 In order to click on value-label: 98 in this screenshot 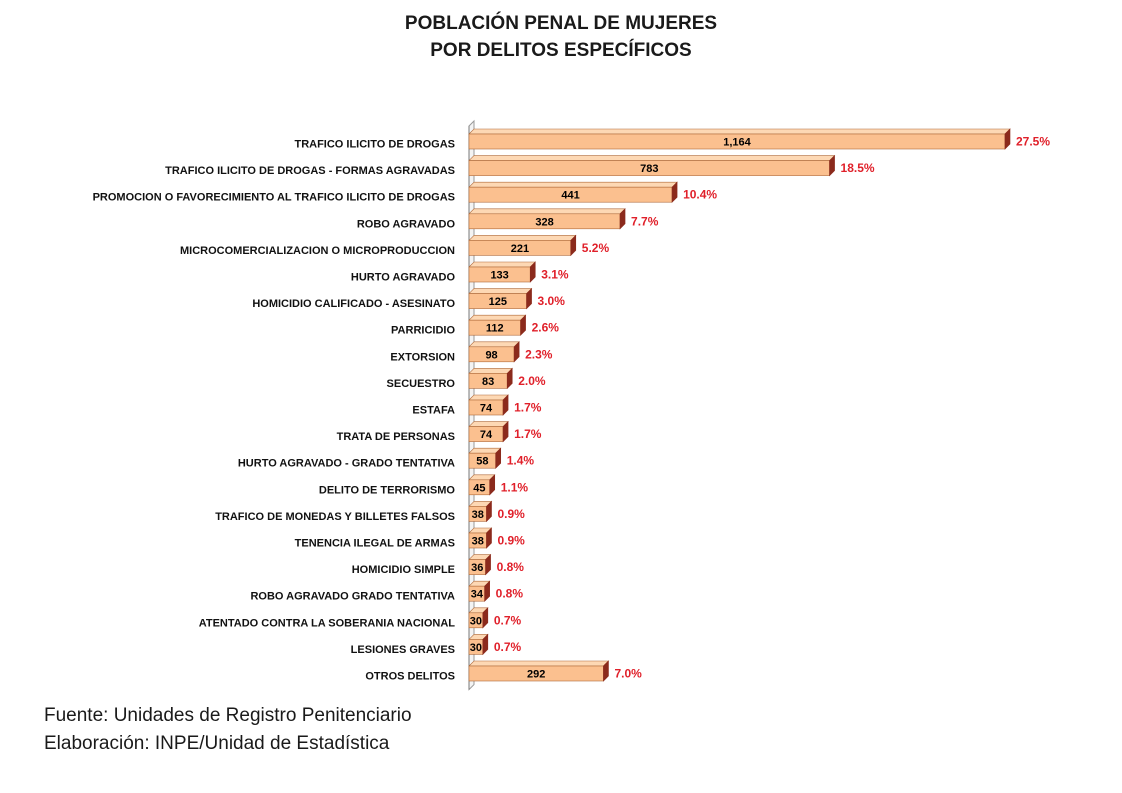, I will do `click(491, 355)`.